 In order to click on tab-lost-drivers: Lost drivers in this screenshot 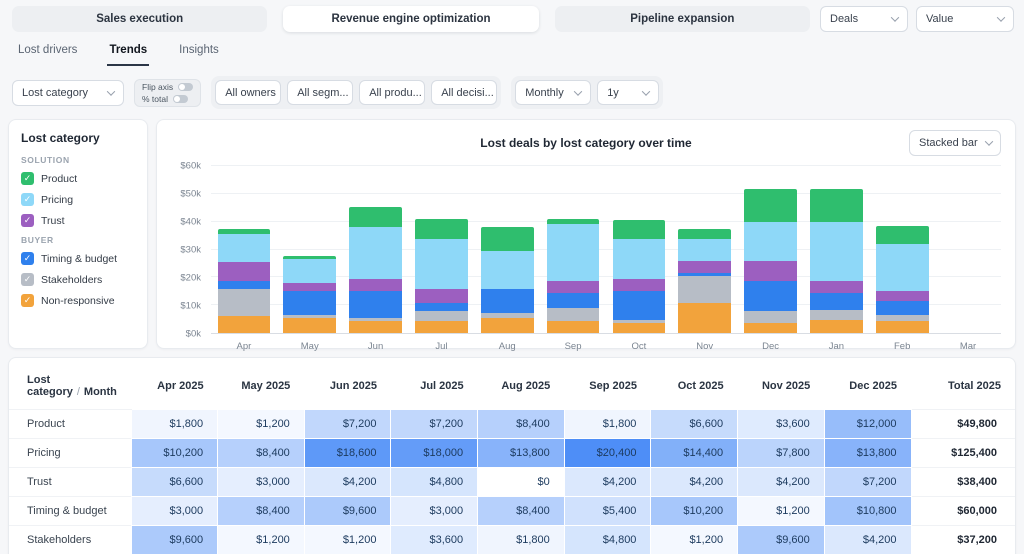, I will do `click(48, 50)`.